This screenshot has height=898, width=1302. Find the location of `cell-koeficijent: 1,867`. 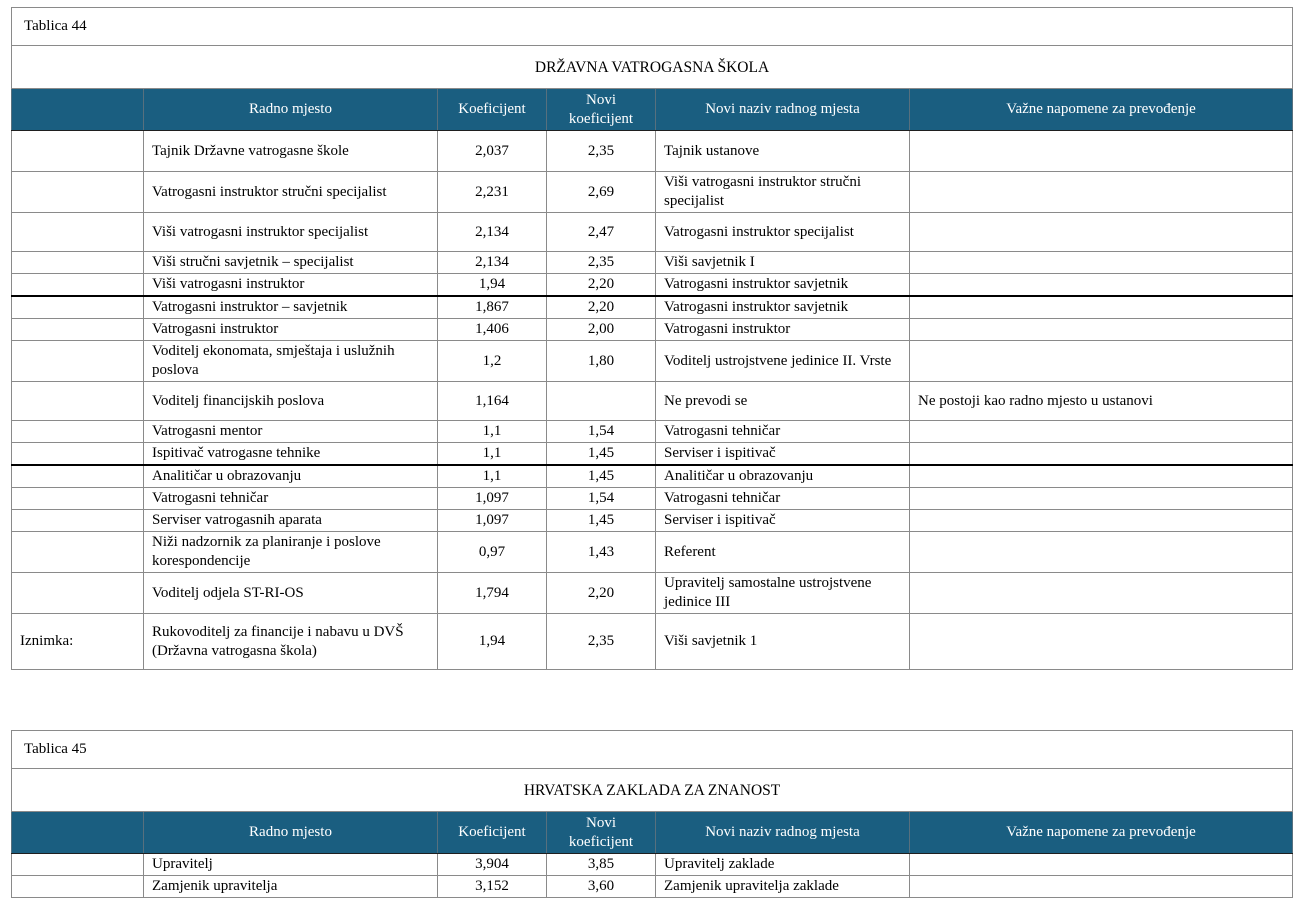

cell-koeficijent: 1,867 is located at coordinates (492, 307).